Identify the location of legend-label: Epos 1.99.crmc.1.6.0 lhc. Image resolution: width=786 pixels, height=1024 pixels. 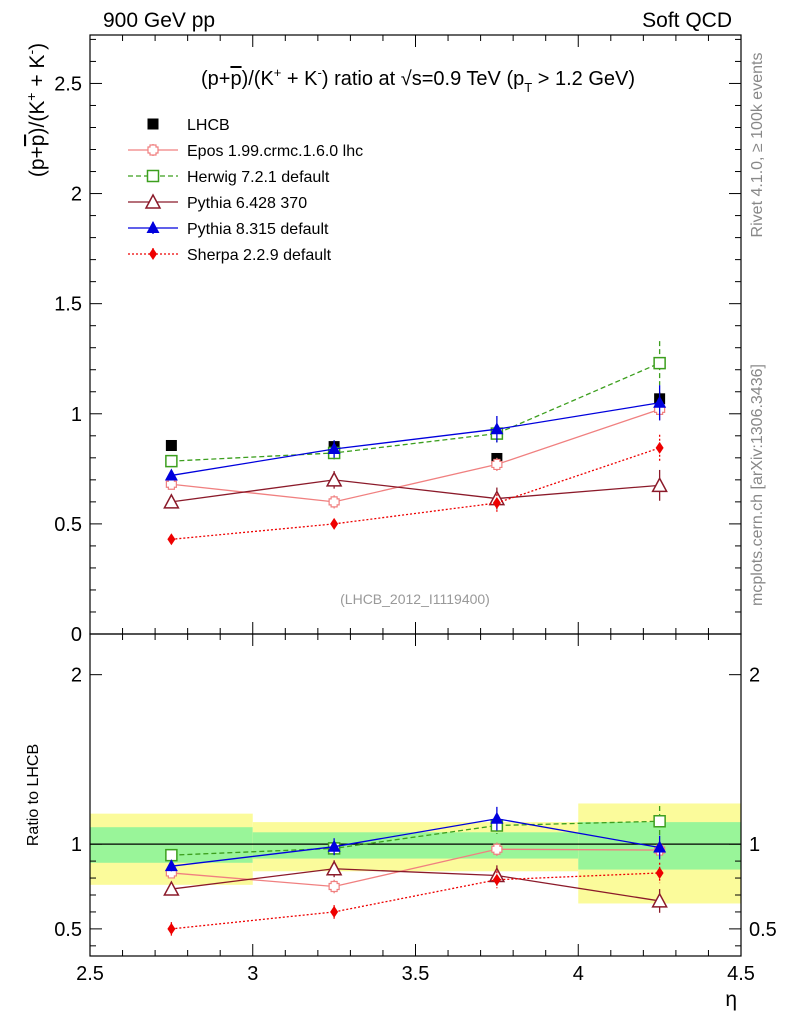
(275, 151).